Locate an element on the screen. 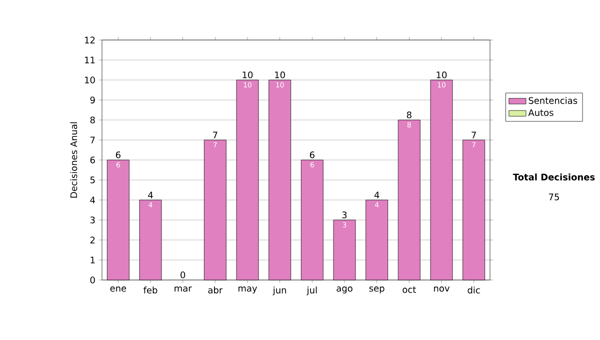 This screenshot has height=340, width=600. y-axis-title: Decisiones Anual is located at coordinates (74, 160).